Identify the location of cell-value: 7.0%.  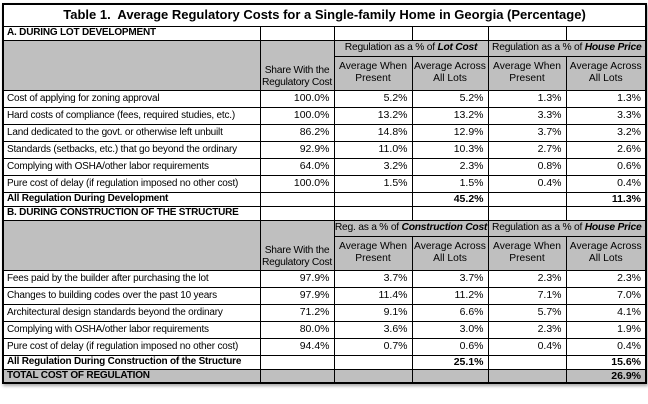
(606, 295).